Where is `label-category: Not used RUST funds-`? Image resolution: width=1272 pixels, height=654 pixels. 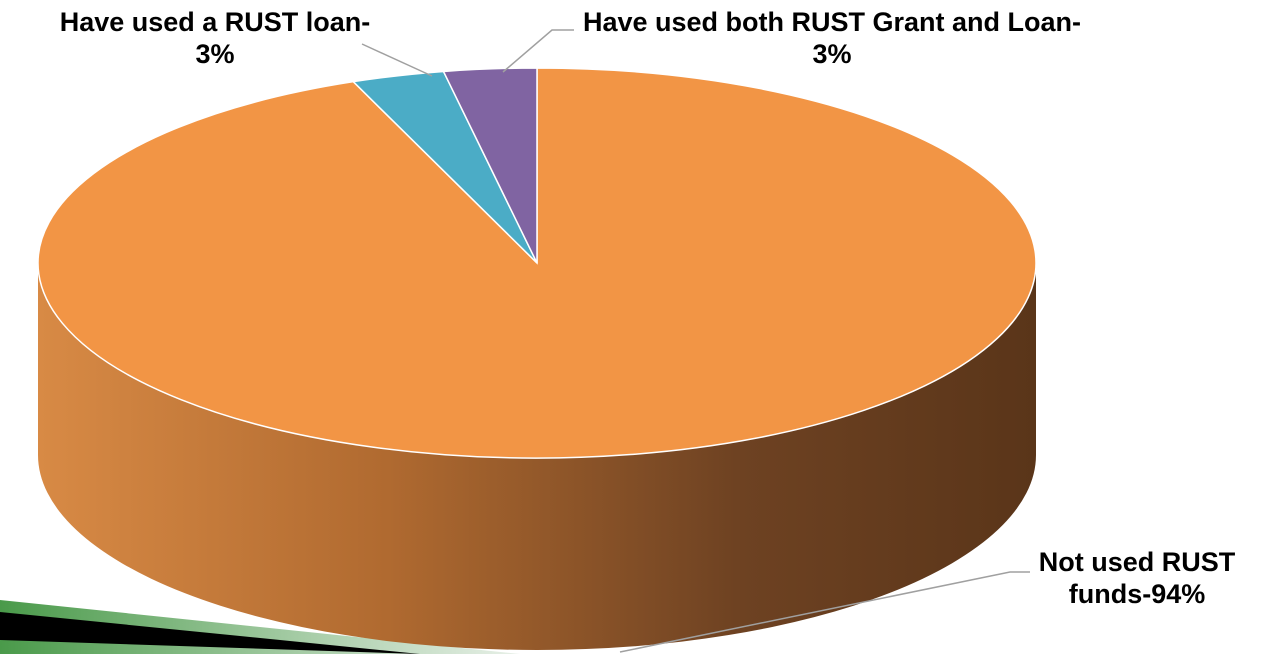 label-category: Not used RUST funds- is located at coordinates (1137, 578).